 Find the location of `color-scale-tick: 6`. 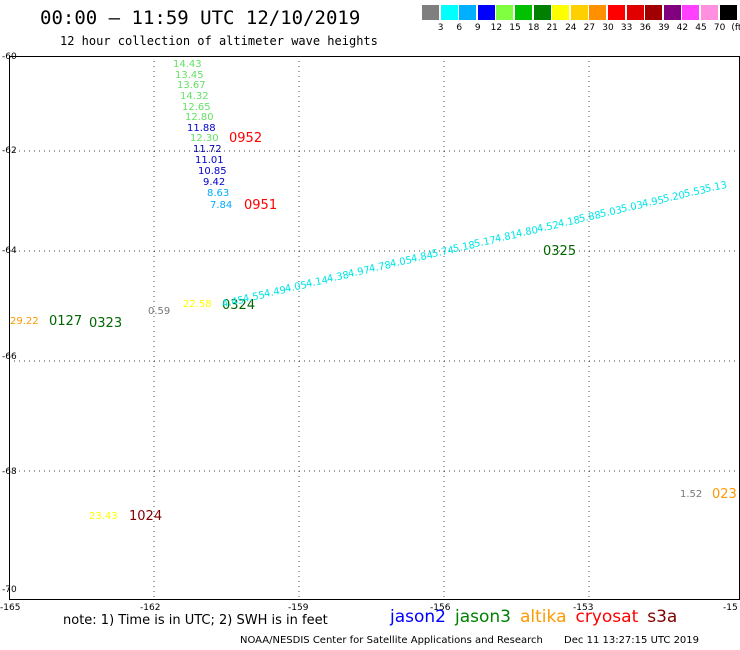

color-scale-tick: 6 is located at coordinates (459, 28).